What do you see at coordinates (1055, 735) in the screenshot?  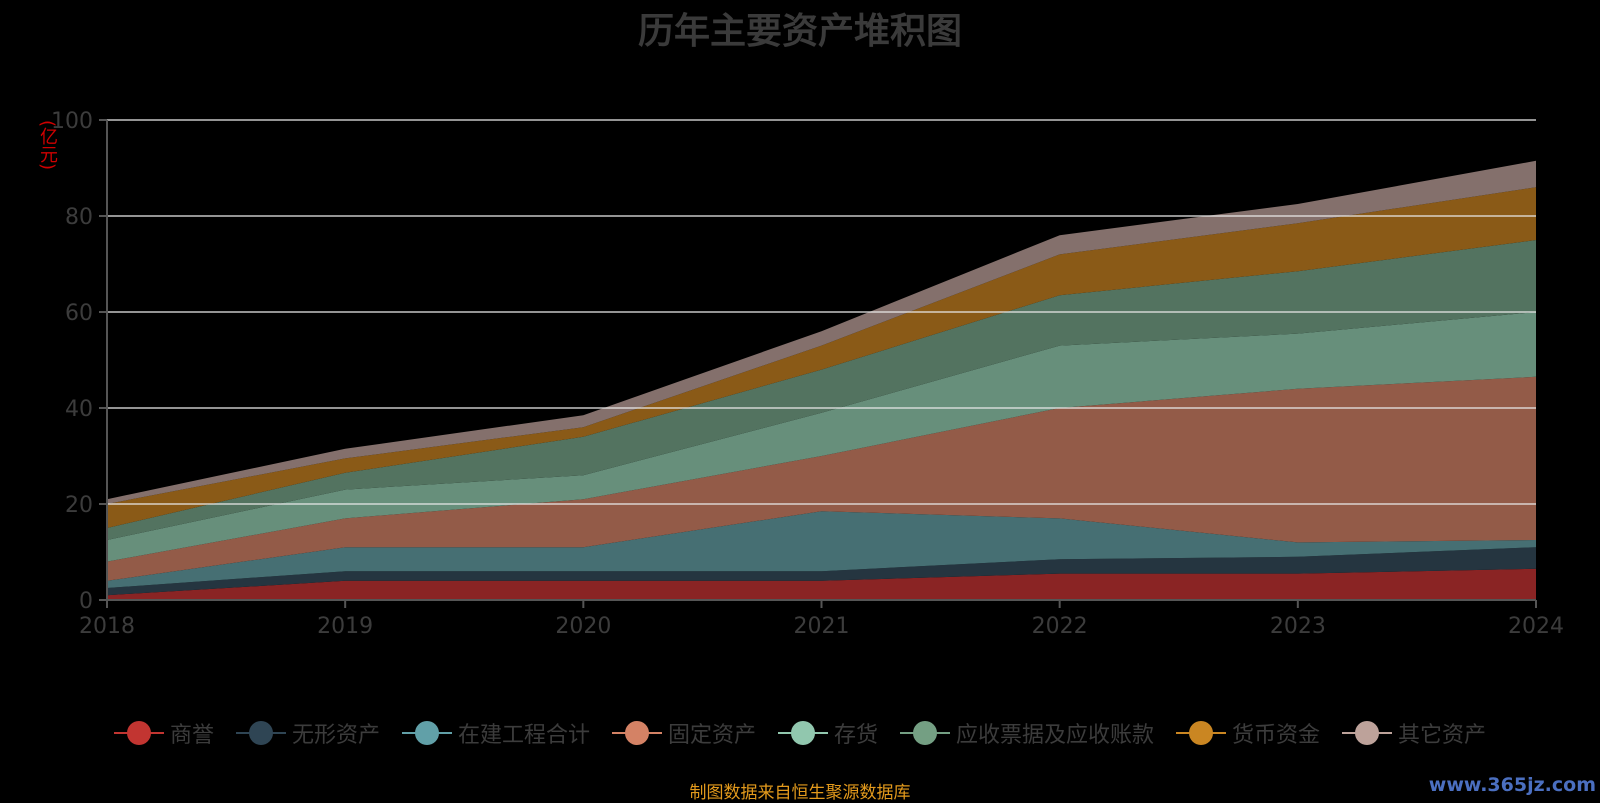 I see `legend-label: 应收票据及应收账款` at bounding box center [1055, 735].